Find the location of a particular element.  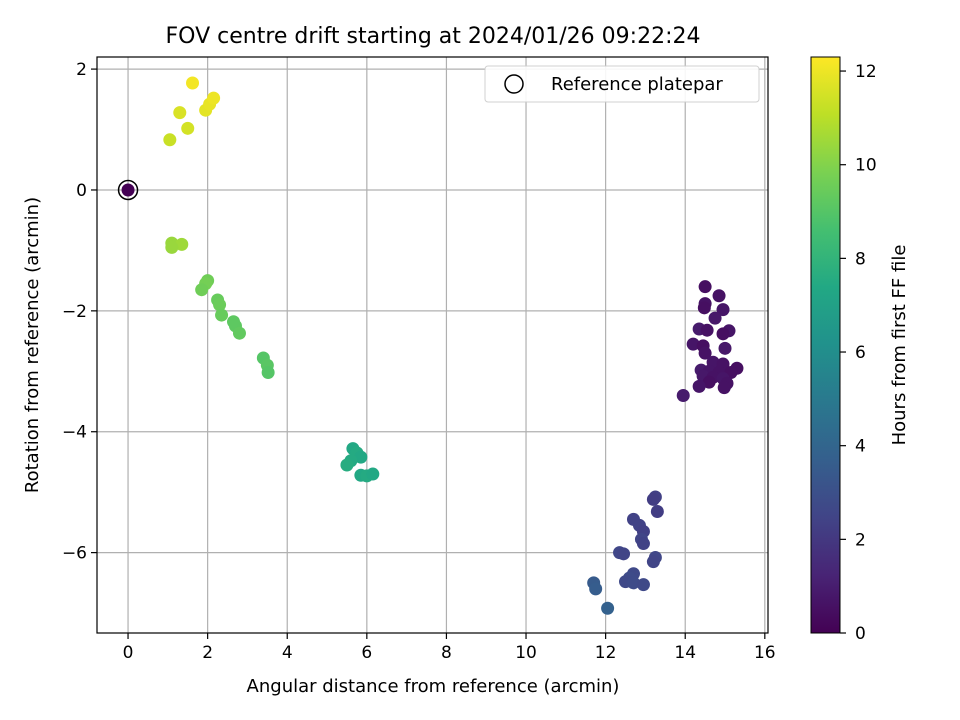

x-tick-label: 2 is located at coordinates (207, 653).